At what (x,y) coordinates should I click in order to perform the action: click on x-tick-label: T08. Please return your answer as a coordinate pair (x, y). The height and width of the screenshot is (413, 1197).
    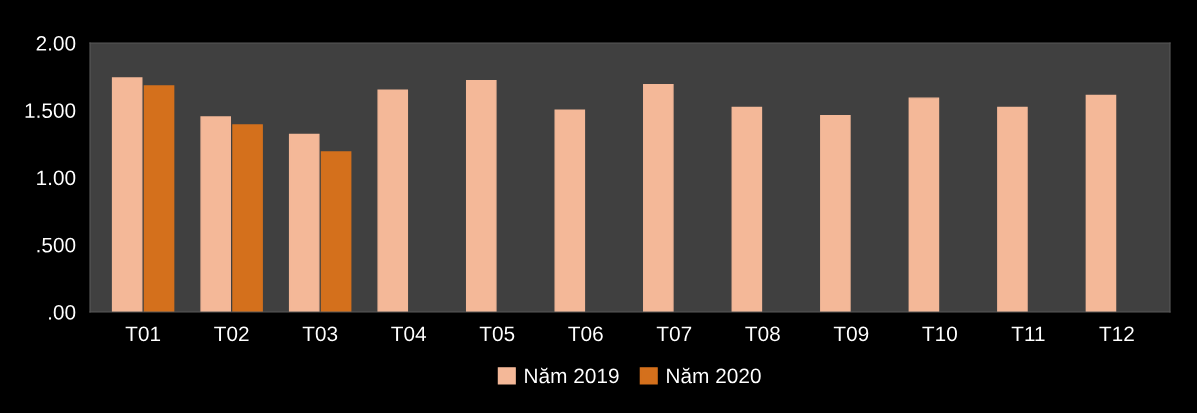
    Looking at the image, I should click on (762, 334).